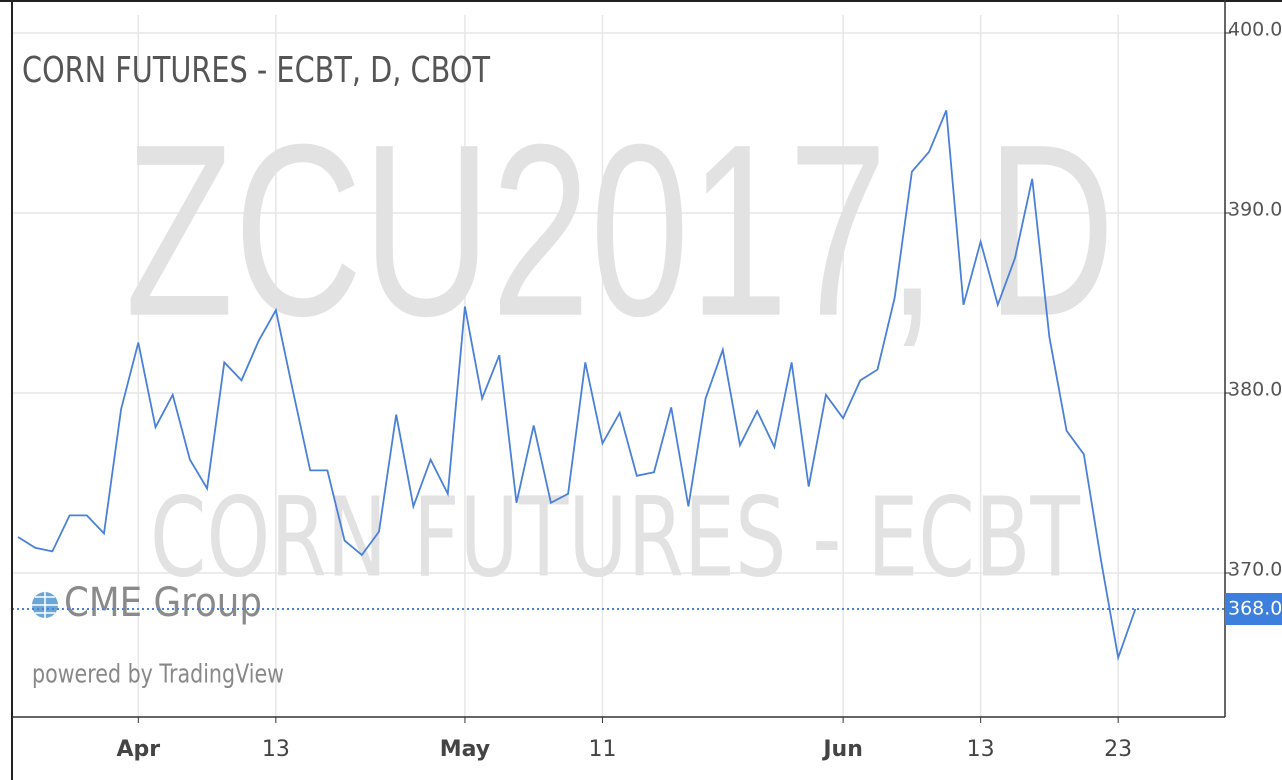  I want to click on x-tick-label: Jun, so click(842, 749).